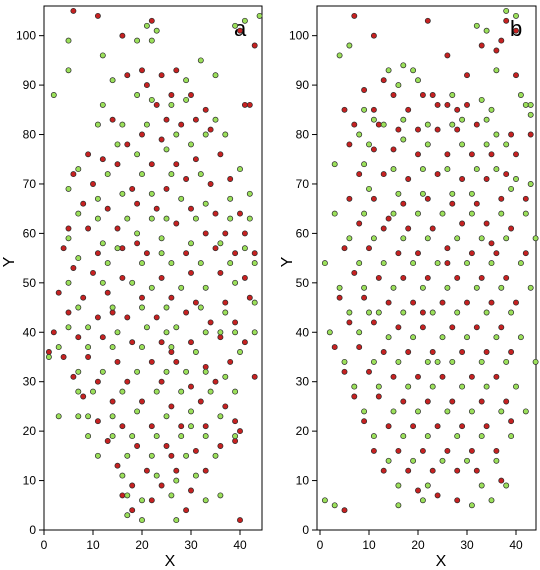  I want to click on y-tick-label: 80, so click(30, 135).